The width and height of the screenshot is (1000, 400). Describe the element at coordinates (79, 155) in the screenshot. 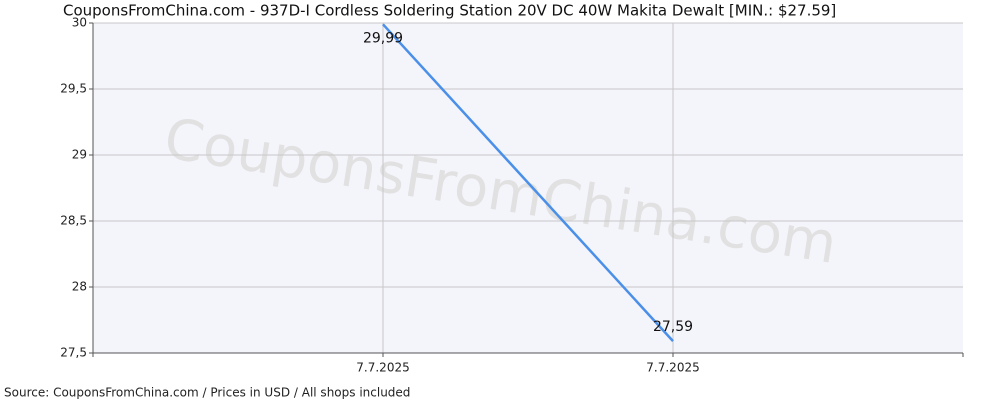

I see `y-tick-label: 29` at that location.